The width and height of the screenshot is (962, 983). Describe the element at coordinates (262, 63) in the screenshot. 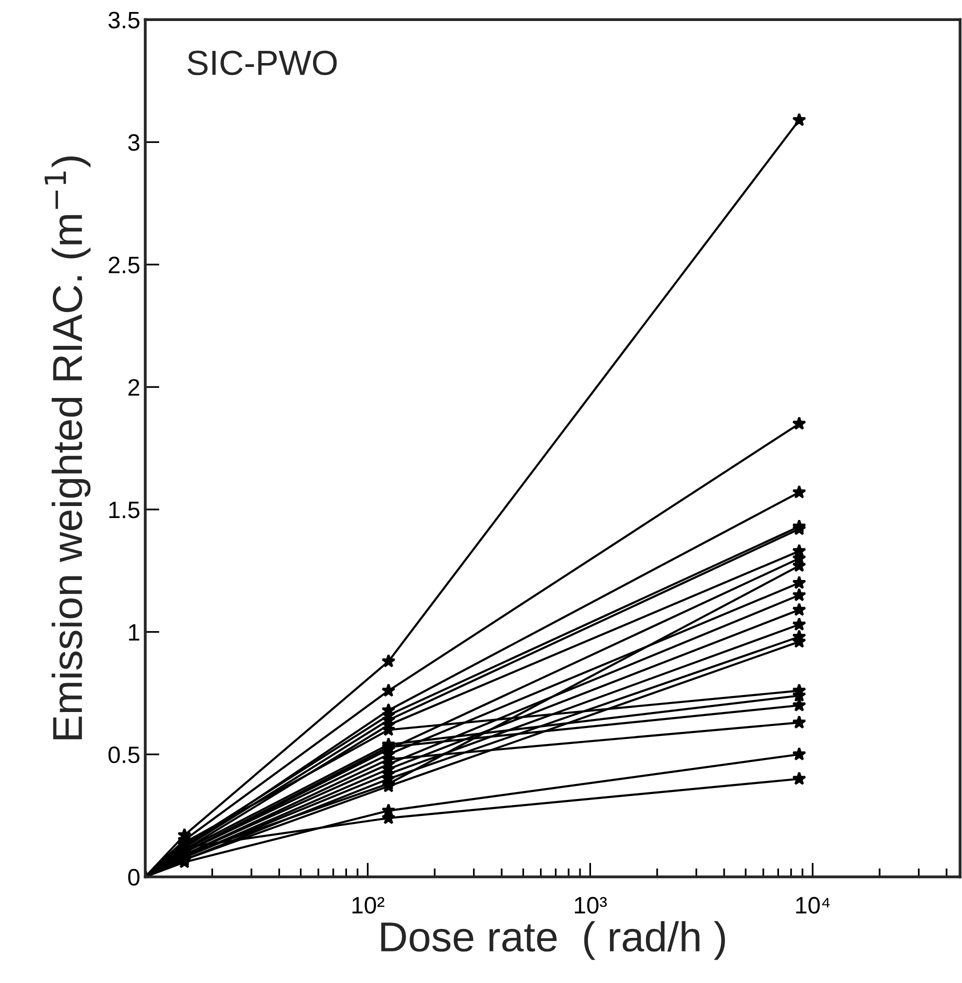

I see `text: SIC-PWO` at that location.